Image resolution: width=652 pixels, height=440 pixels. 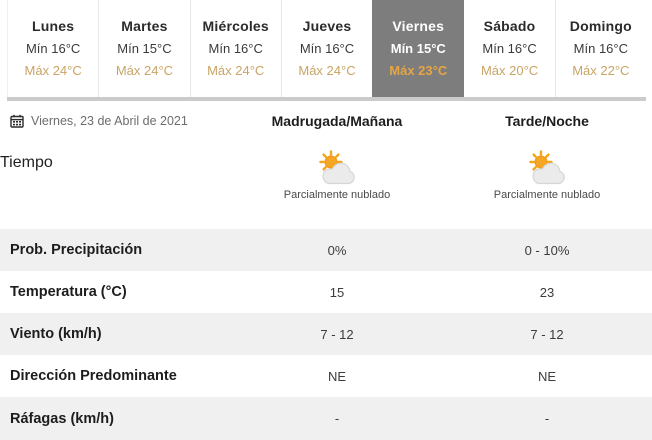 I want to click on row-label: Dirección Predominante, so click(x=93, y=376).